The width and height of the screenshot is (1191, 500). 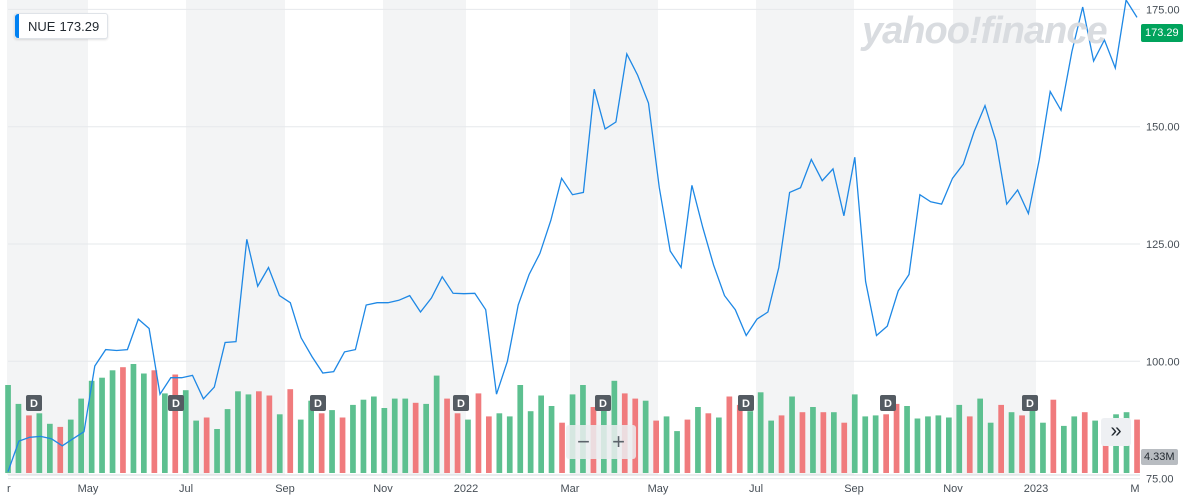 What do you see at coordinates (618, 441) in the screenshot?
I see `zoom-in-button: +` at bounding box center [618, 441].